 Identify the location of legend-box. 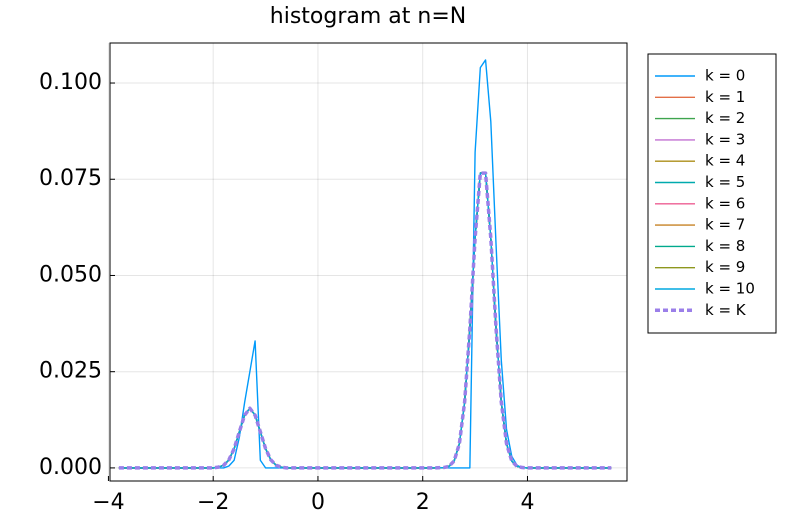
(712, 193).